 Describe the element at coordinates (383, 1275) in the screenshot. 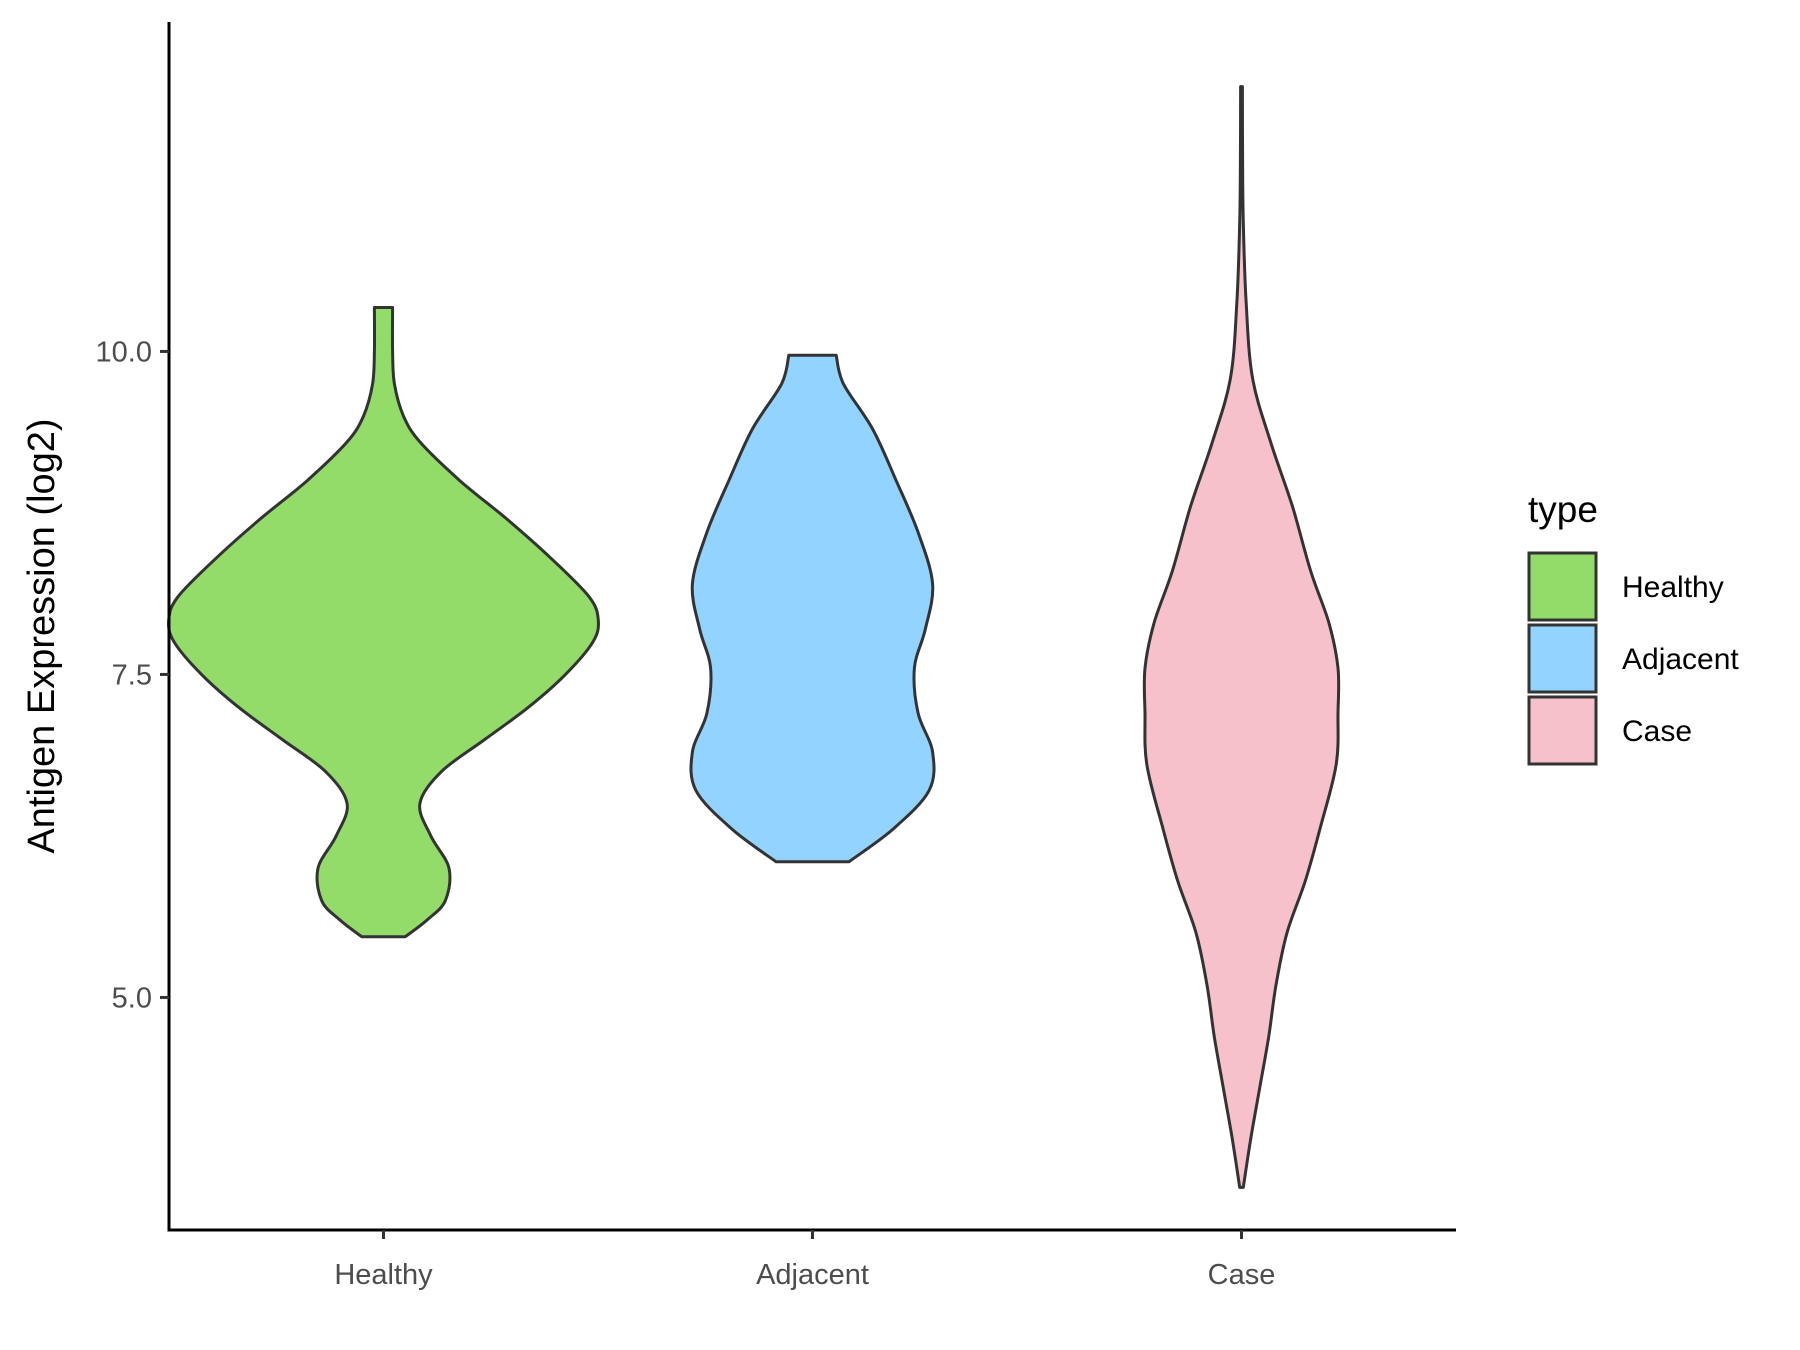

I see `x-tick-label: Healthy` at that location.